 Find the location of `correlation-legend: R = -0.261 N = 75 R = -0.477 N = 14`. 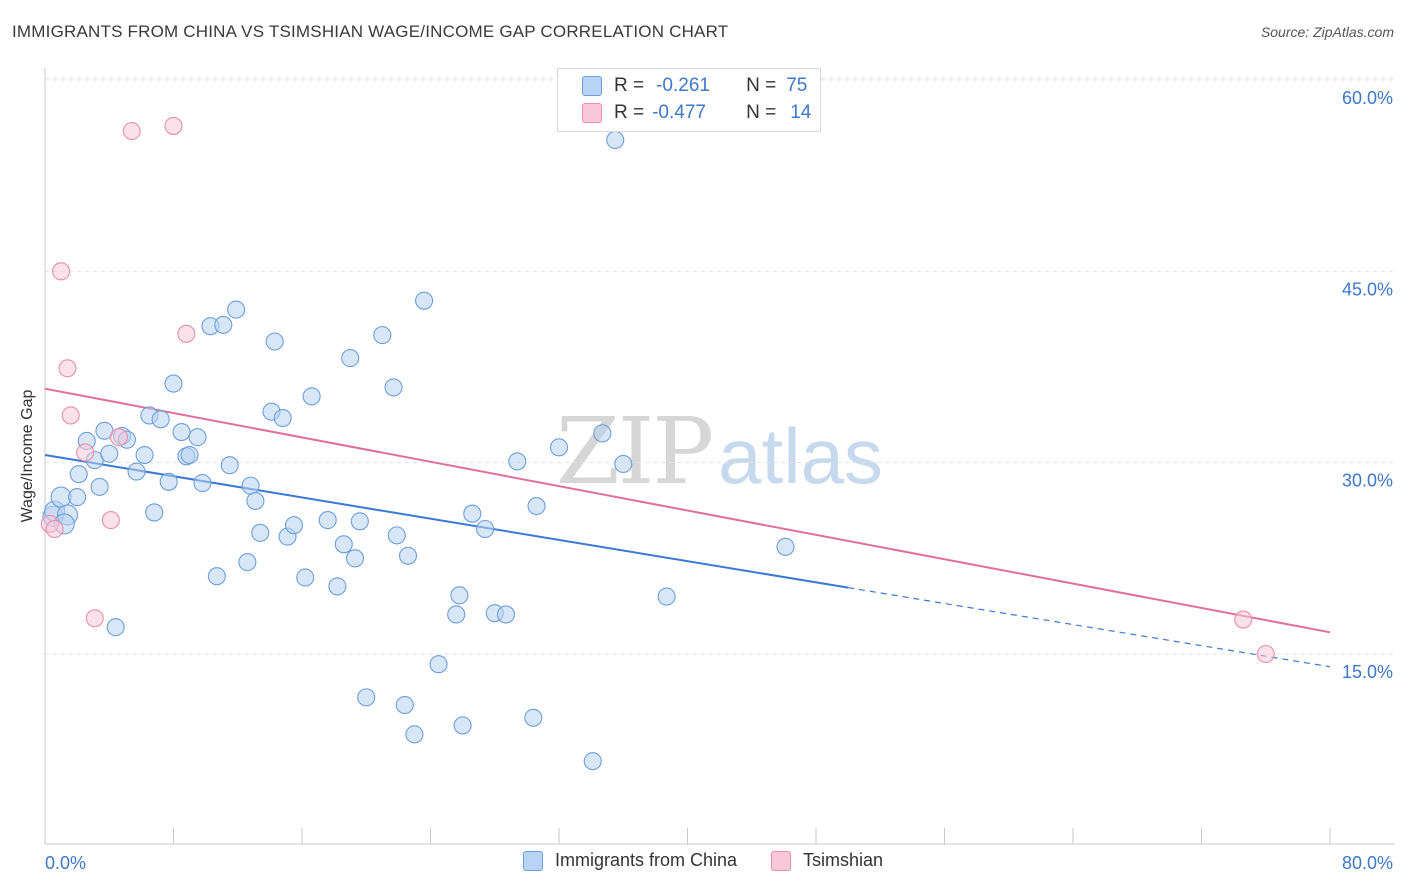

correlation-legend: R = -0.261 N = 75 R = -0.477 N = 14 is located at coordinates (689, 100).